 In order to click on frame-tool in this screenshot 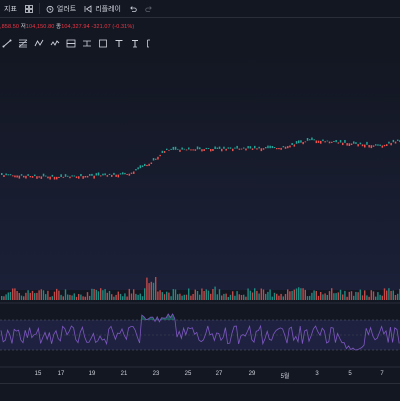, I will do `click(102, 43)`.